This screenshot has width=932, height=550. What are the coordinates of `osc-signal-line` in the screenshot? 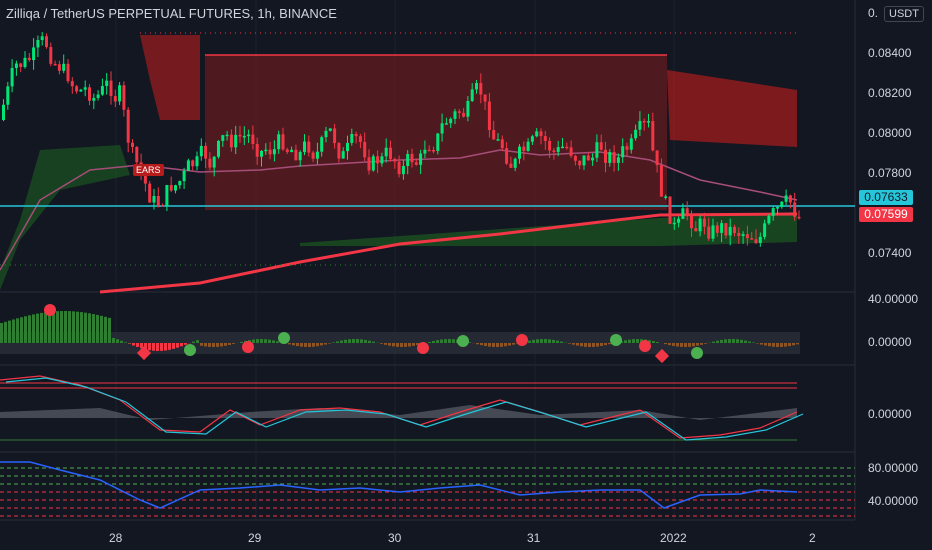 It's located at (399, 407).